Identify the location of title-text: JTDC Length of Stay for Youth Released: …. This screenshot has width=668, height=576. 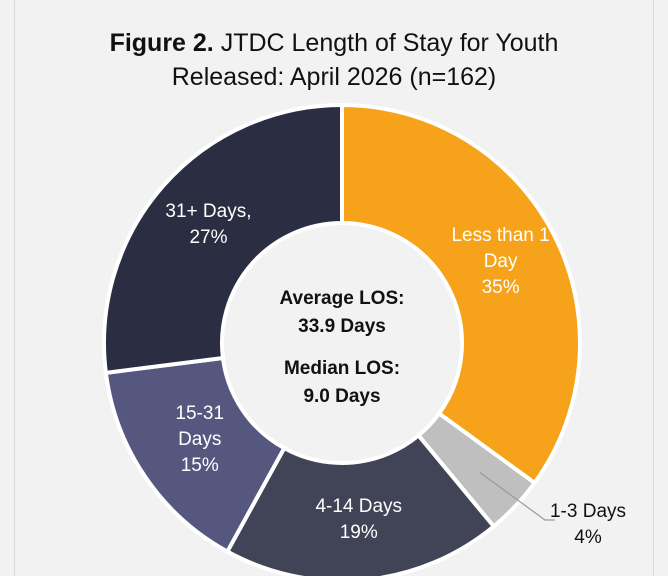
(365, 60).